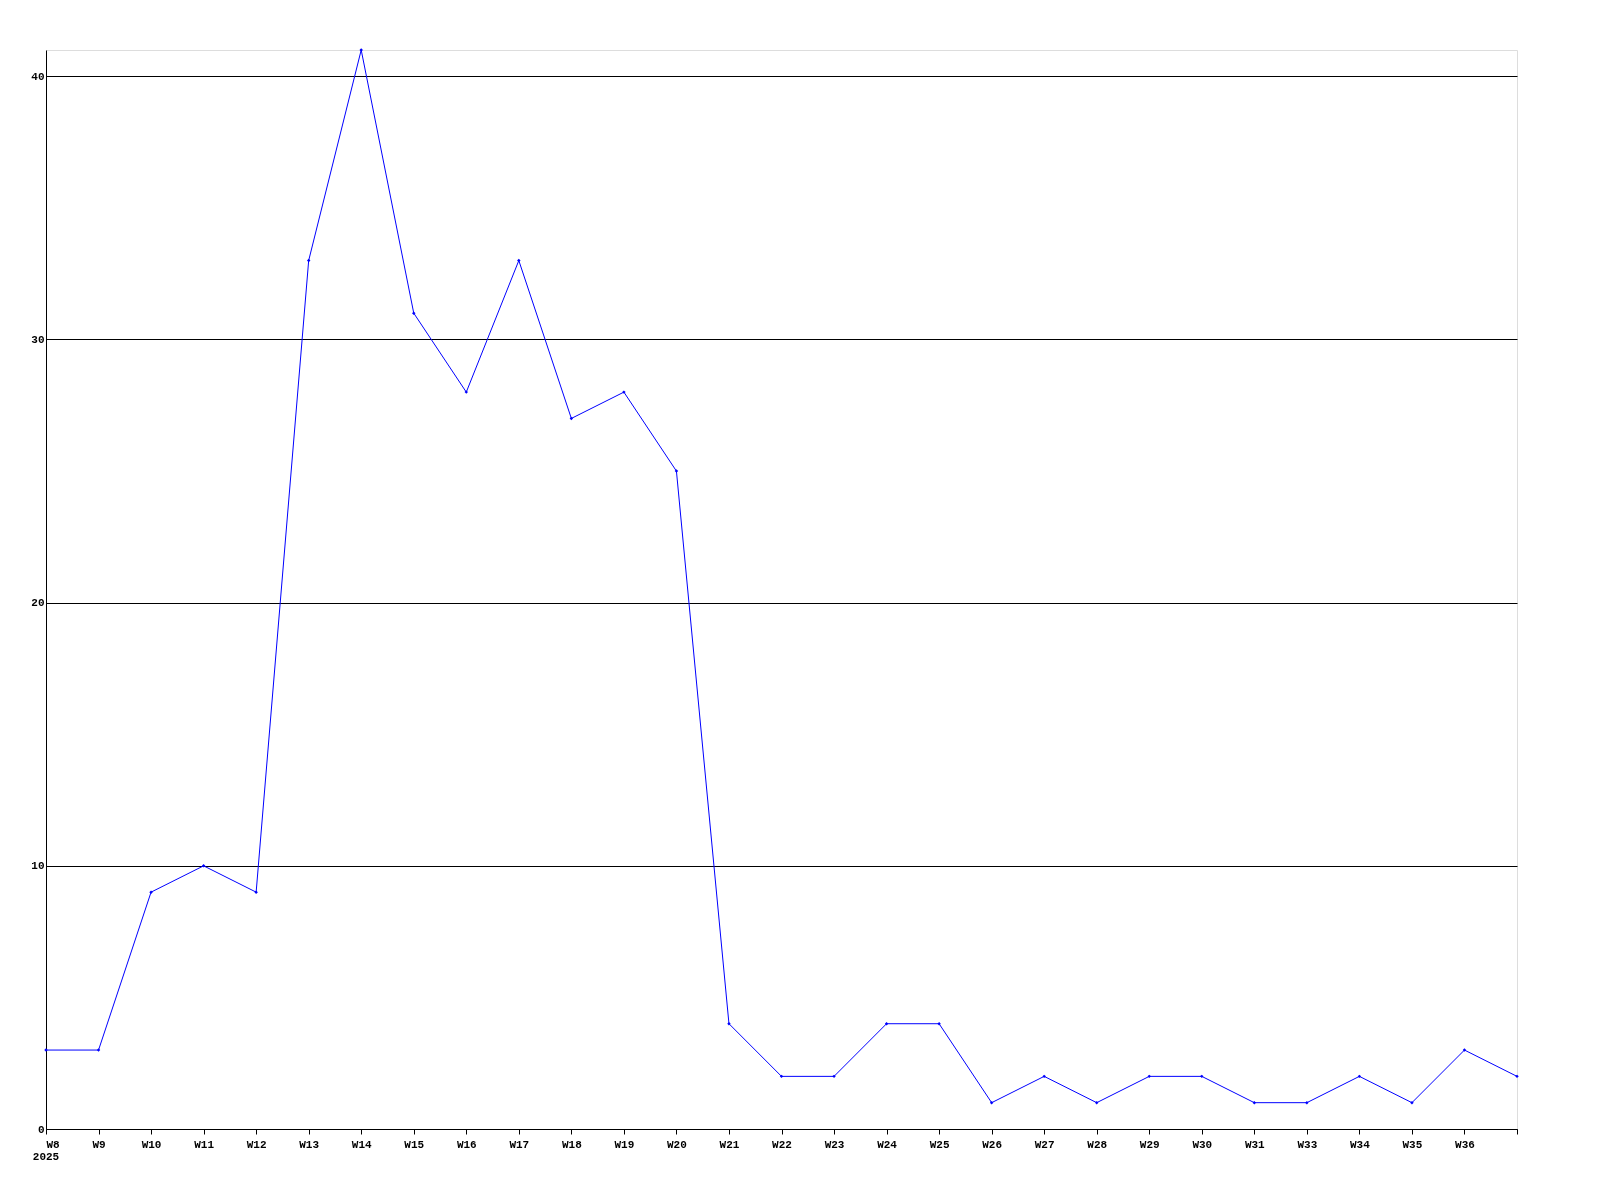 This screenshot has height=1200, width=1600. I want to click on text: 2025, so click(46, 1157).